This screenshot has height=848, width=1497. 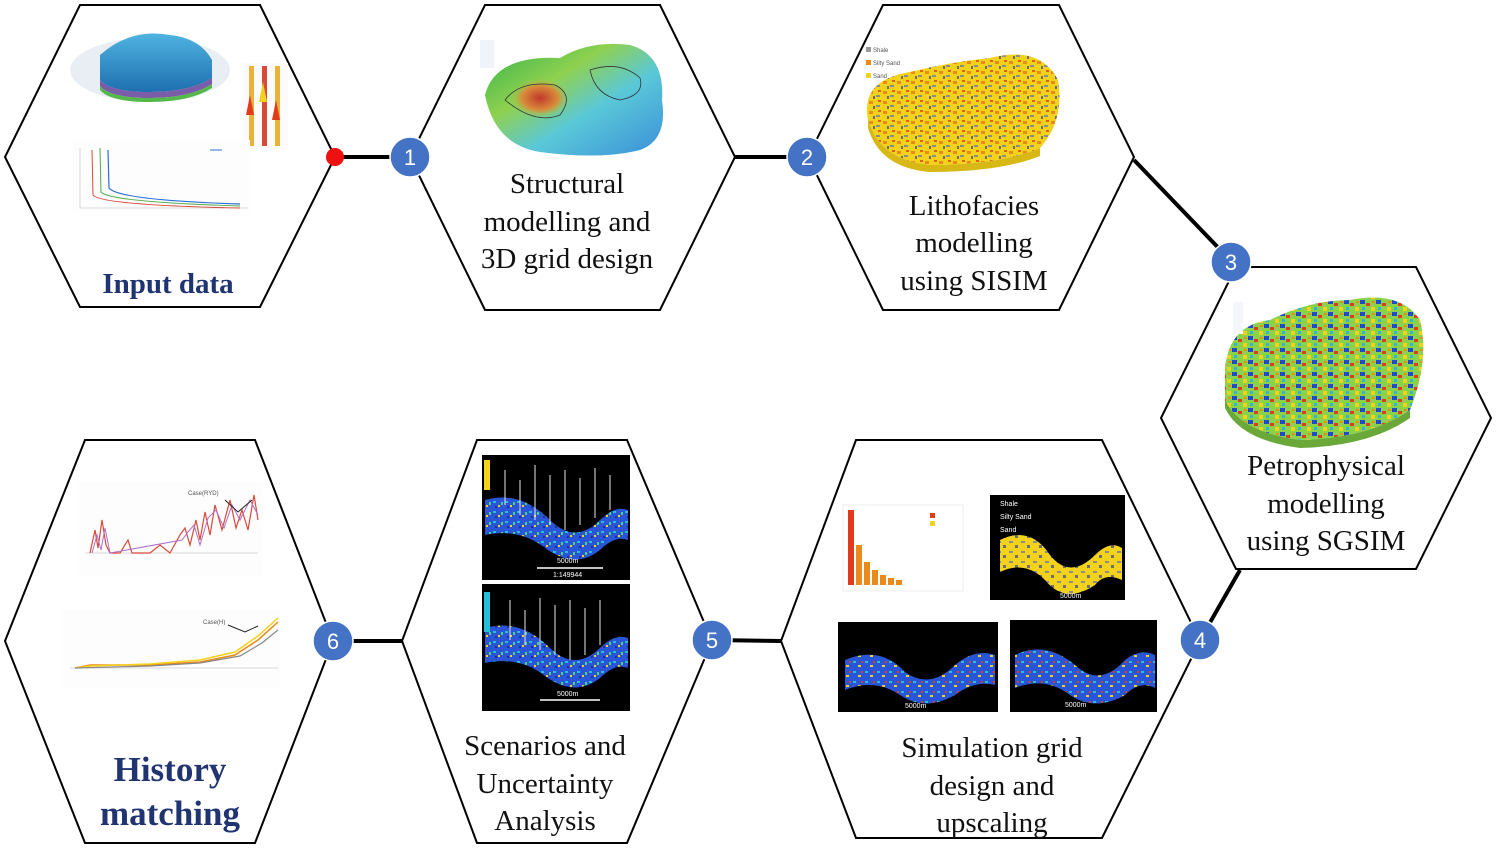 I want to click on scenario-section-bottom: 5000m, so click(x=556, y=647).